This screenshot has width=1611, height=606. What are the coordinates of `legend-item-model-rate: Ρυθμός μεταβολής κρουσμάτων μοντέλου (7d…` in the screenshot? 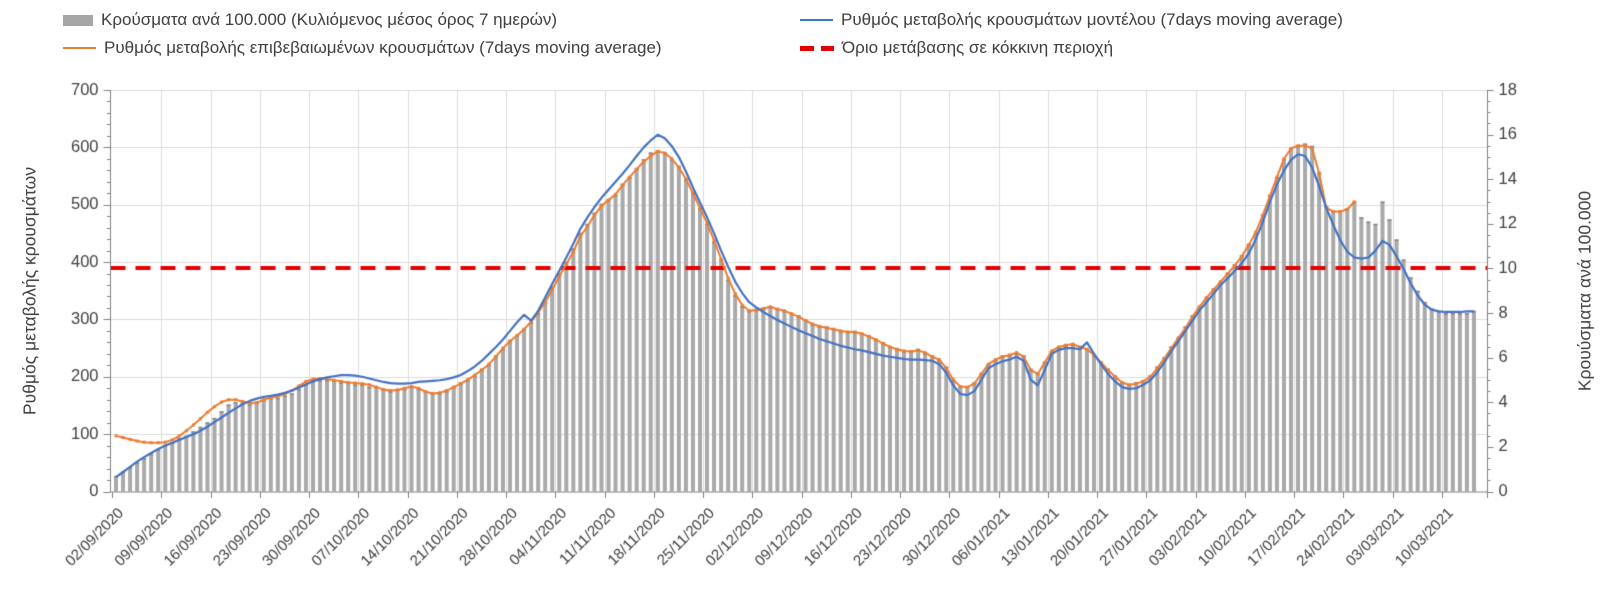 It's located at (1071, 20).